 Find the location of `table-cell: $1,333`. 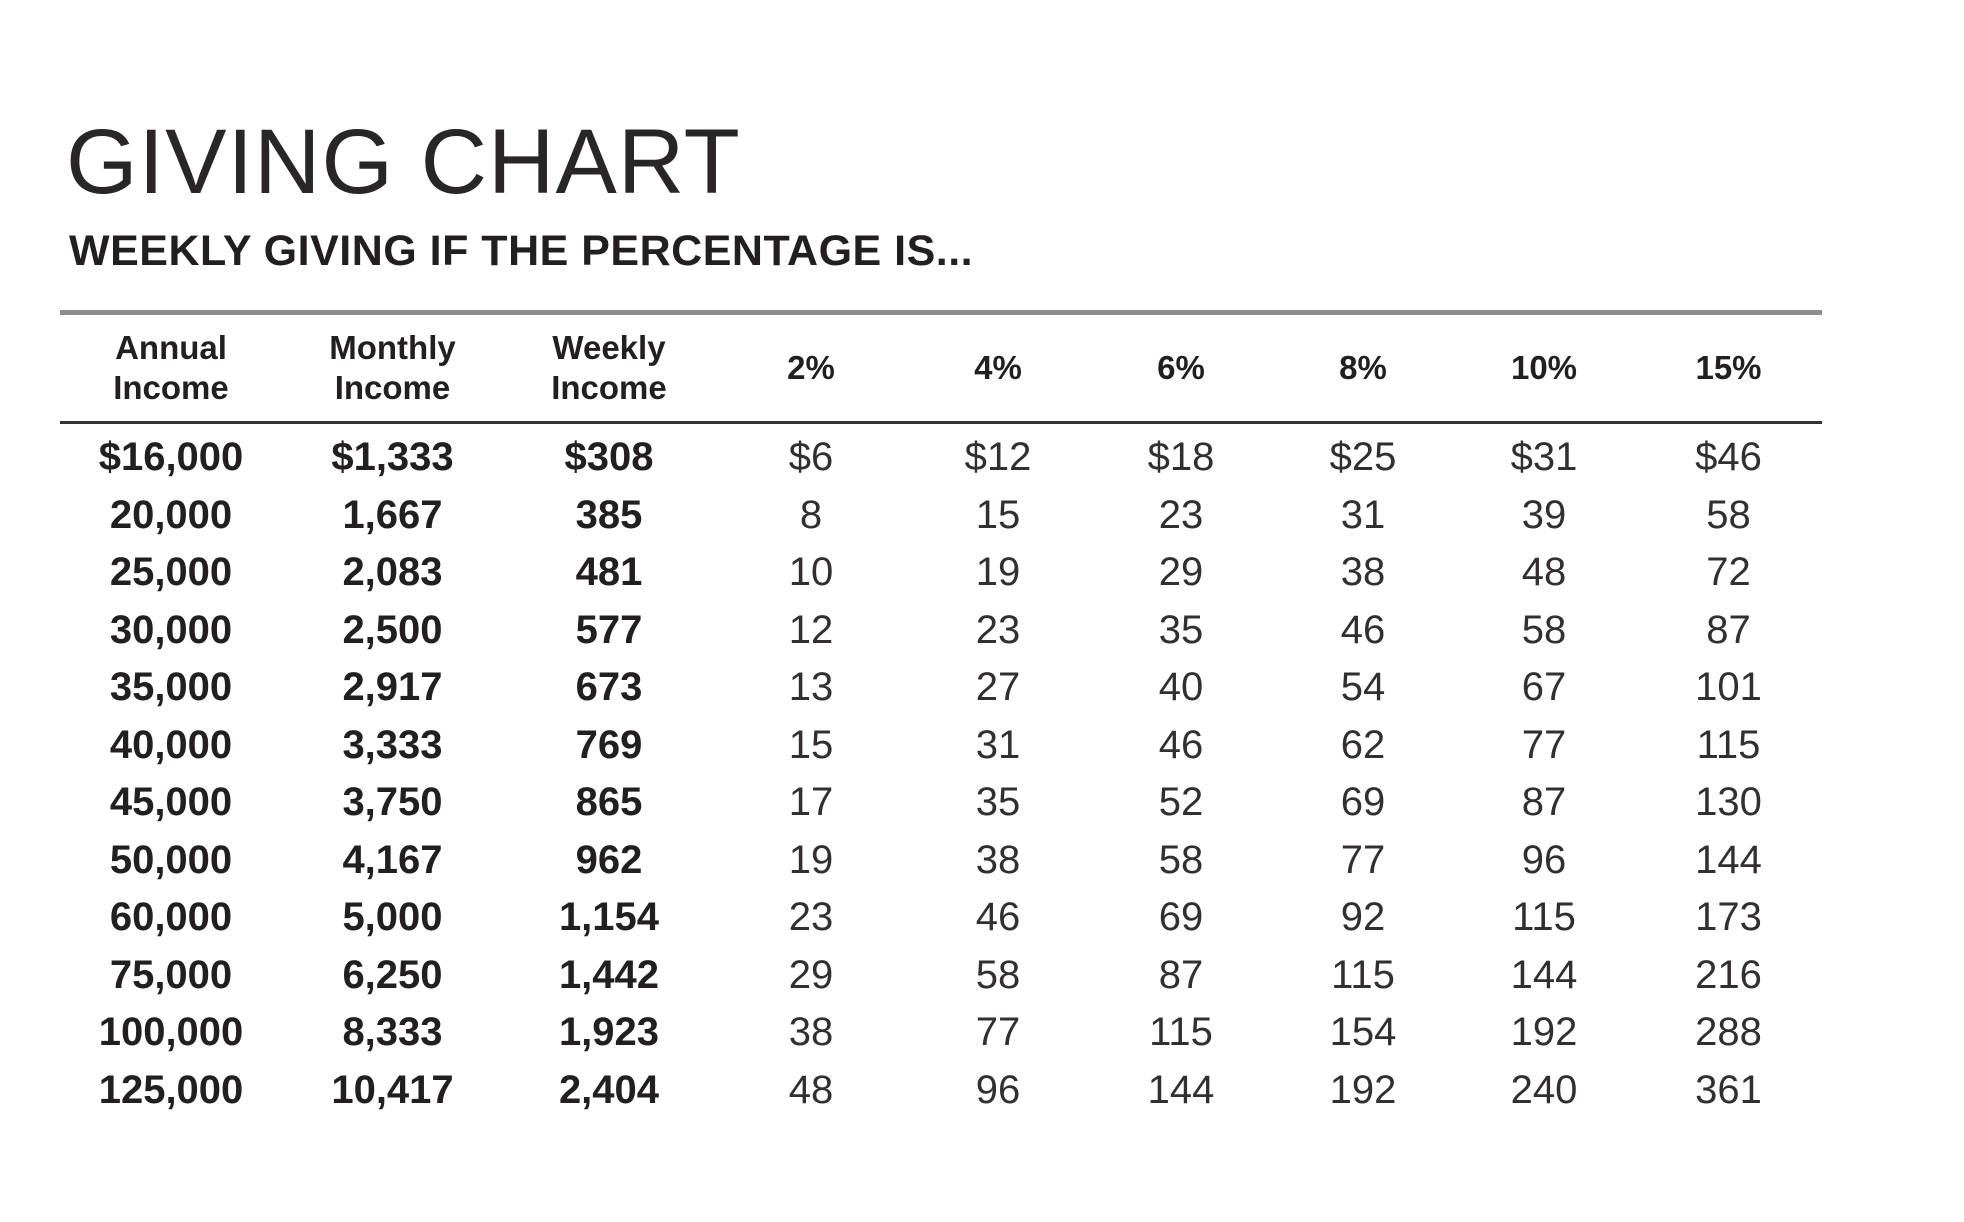

table-cell: $1,333 is located at coordinates (392, 457).